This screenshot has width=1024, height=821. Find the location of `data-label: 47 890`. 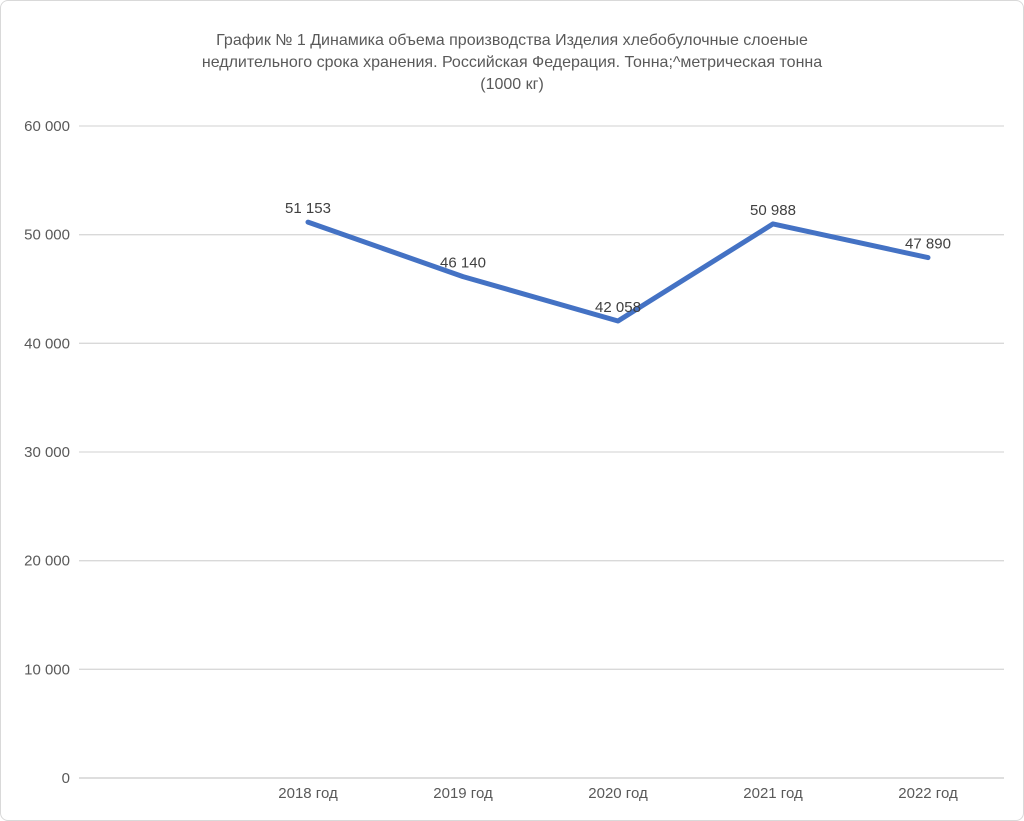

data-label: 47 890 is located at coordinates (928, 244).